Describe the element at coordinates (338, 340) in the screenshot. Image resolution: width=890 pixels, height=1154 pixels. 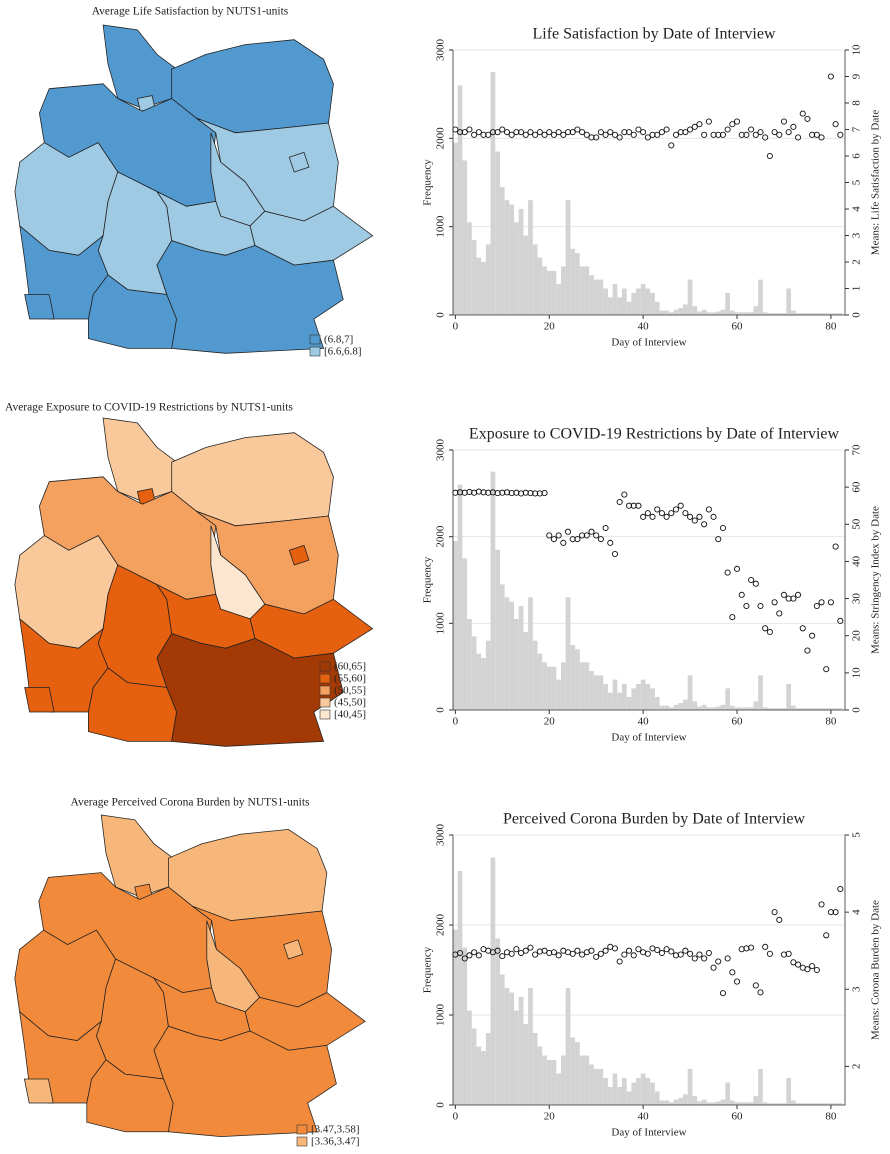
I see `legend-label: (6.8,7]` at that location.